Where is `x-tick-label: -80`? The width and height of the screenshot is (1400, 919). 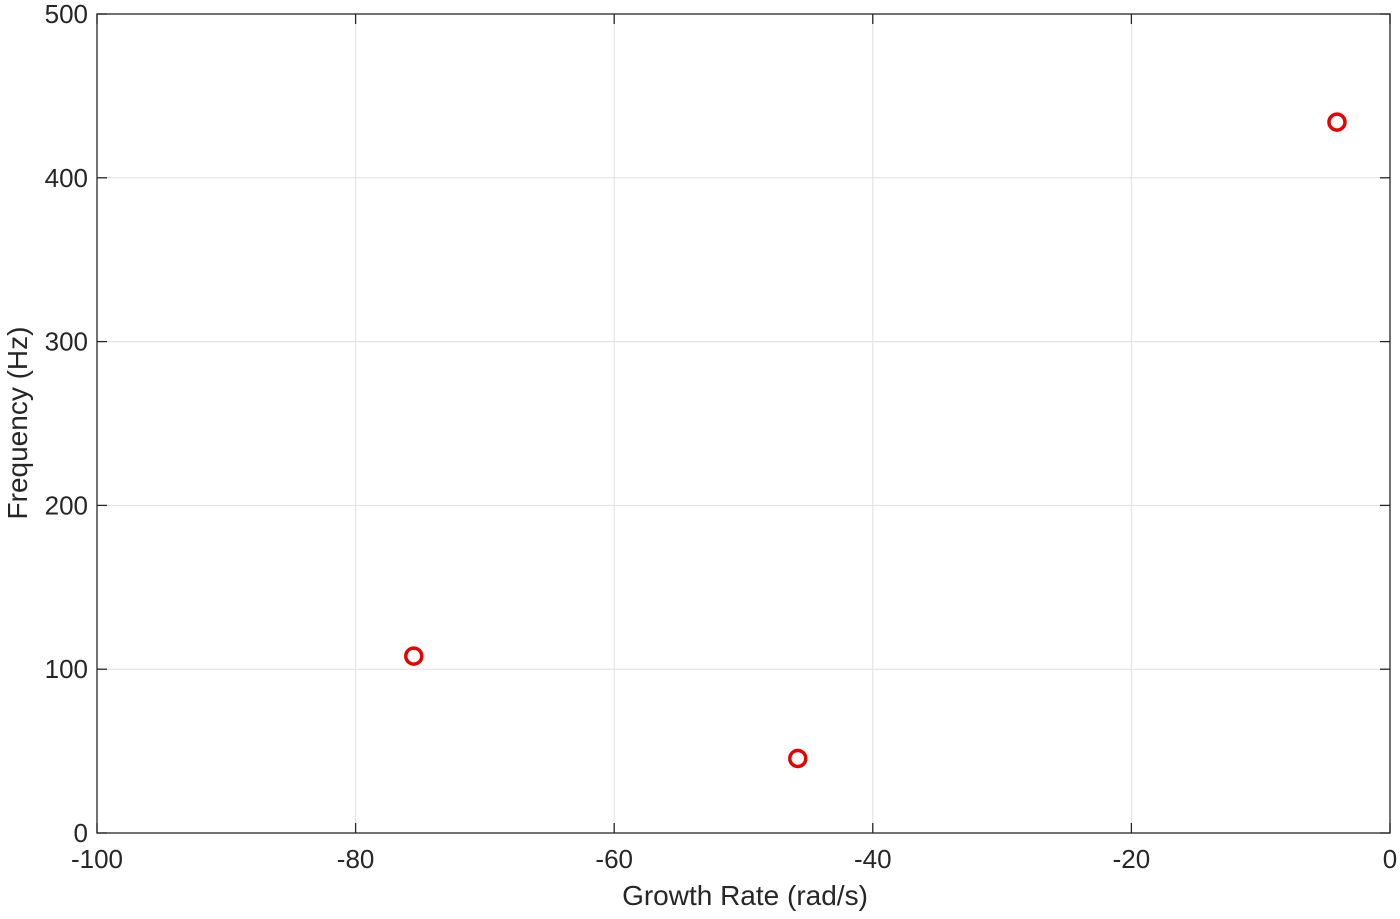
x-tick-label: -80 is located at coordinates (356, 859).